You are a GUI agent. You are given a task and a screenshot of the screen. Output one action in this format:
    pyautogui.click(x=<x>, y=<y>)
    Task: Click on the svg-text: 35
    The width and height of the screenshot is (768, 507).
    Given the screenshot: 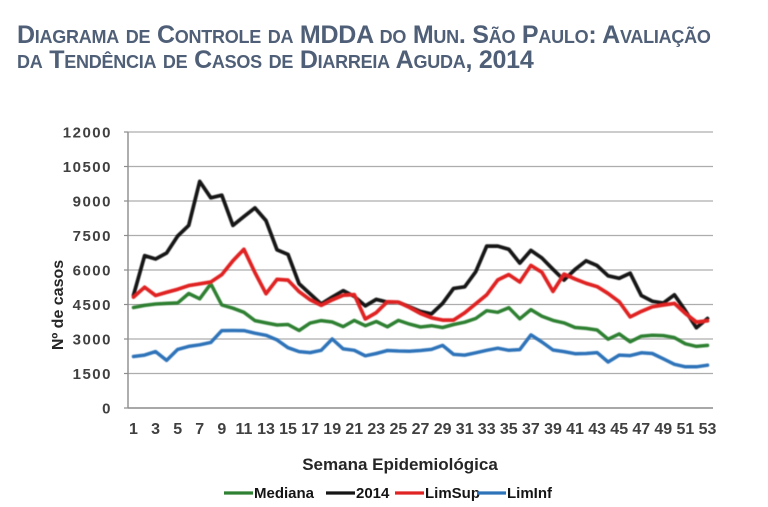 What is the action you would take?
    pyautogui.click(x=509, y=429)
    